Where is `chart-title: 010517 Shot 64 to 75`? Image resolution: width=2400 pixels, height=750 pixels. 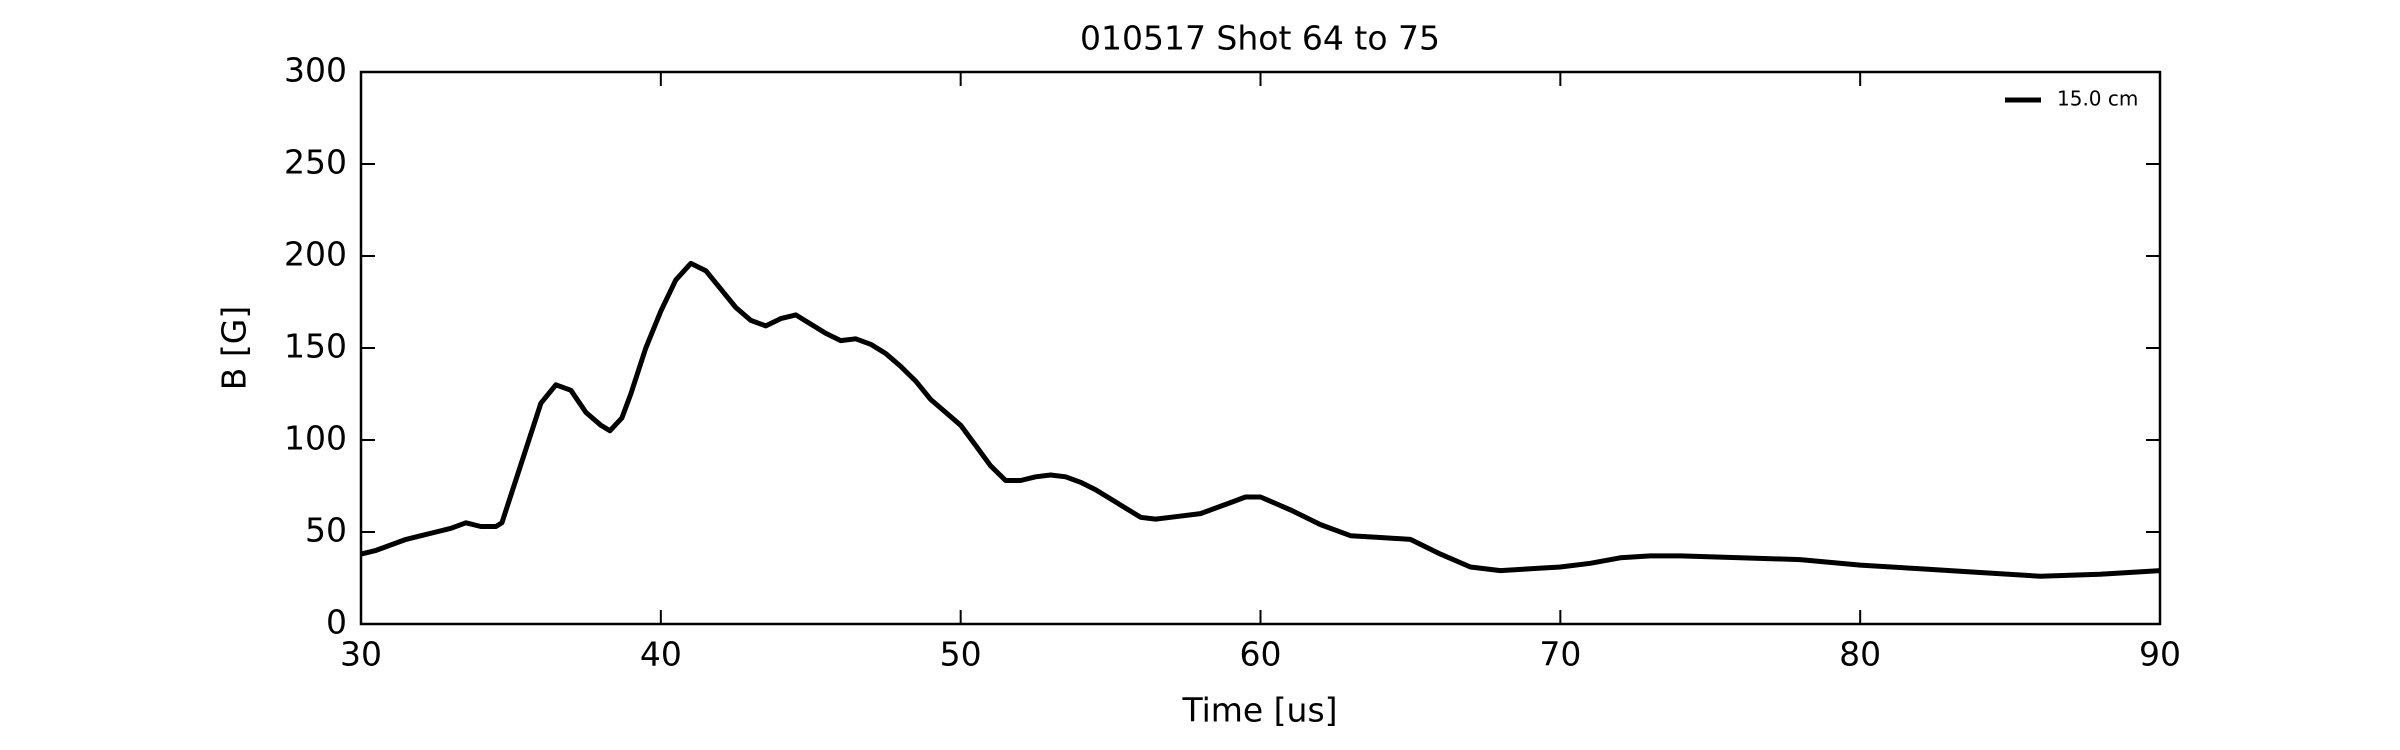 chart-title: 010517 Shot 64 to 75 is located at coordinates (1260, 38).